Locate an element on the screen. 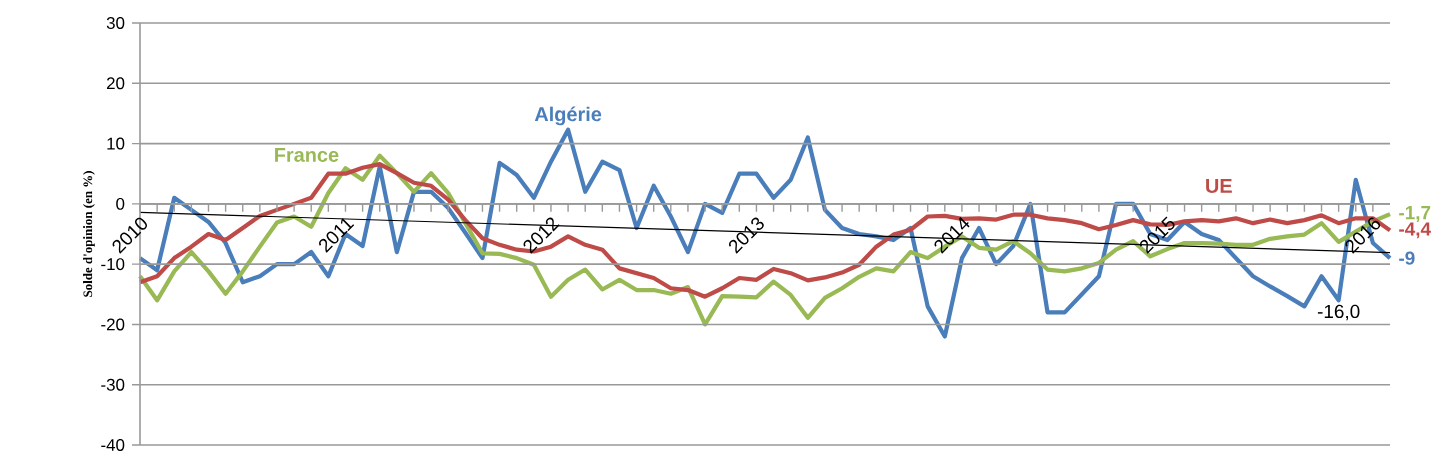  y-tick-label: -30 is located at coordinates (113, 384).